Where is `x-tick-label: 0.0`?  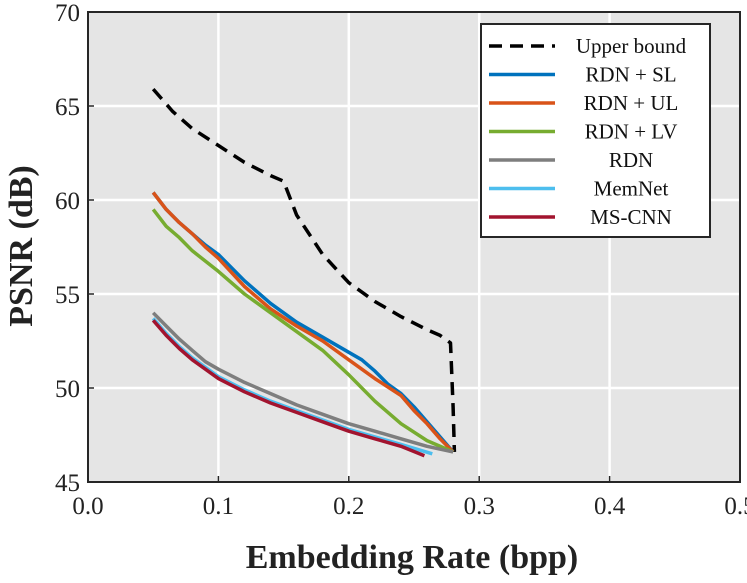 x-tick-label: 0.0 is located at coordinates (87, 506).